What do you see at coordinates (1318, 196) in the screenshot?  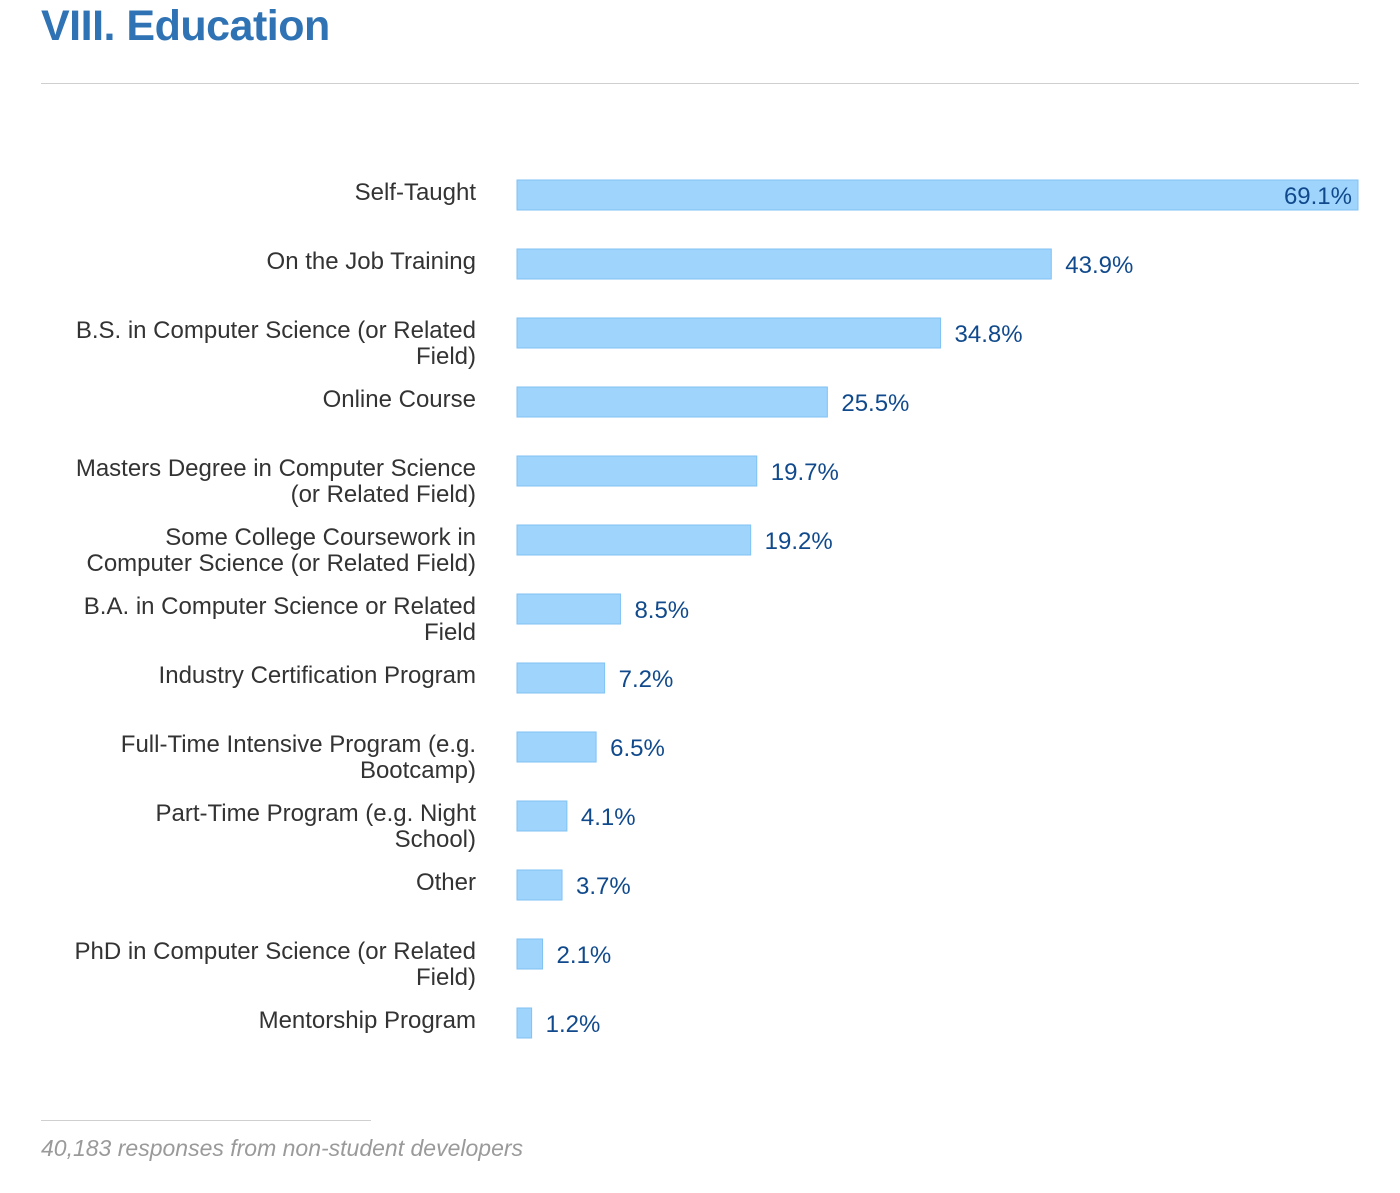 I see `value-label-0: 69.1%` at bounding box center [1318, 196].